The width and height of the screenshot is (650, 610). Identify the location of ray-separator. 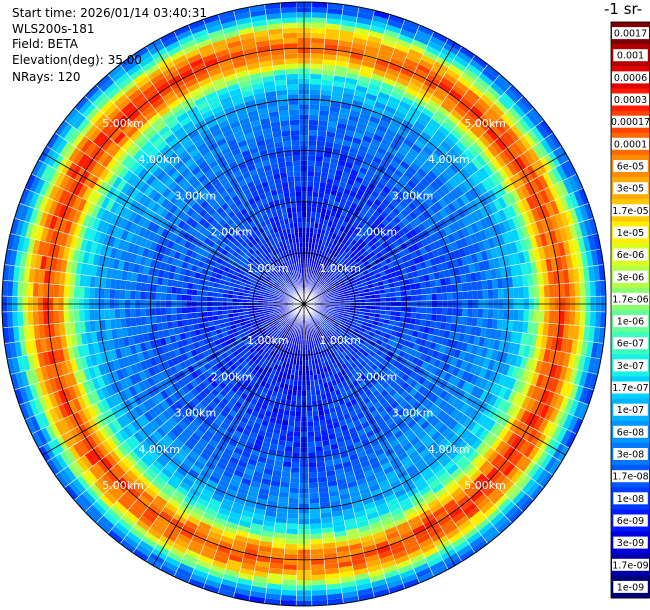
(432, 383).